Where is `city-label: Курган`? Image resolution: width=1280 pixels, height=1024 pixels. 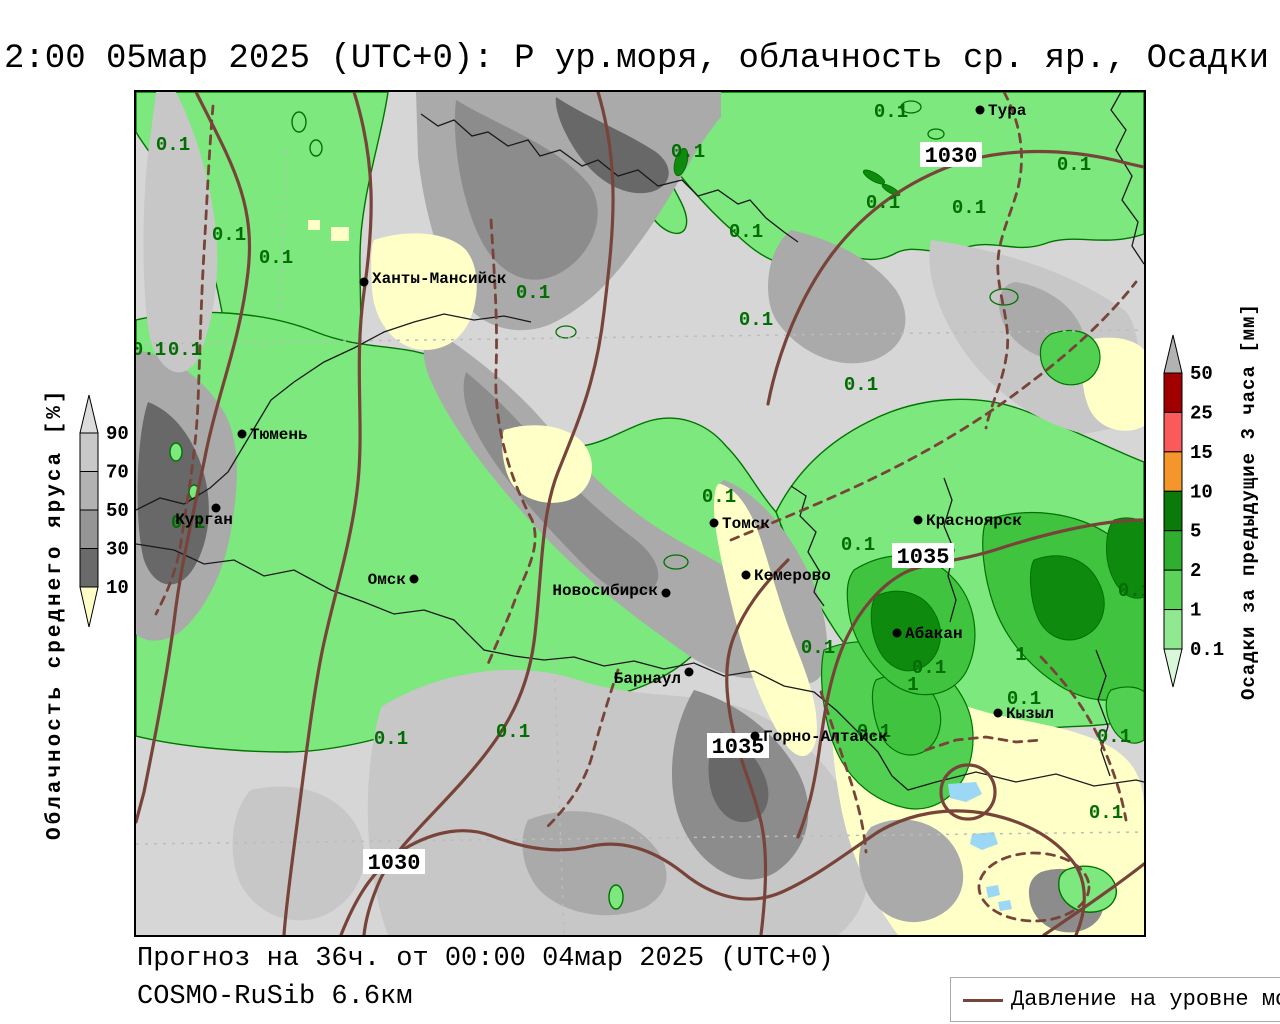 city-label: Курган is located at coordinates (204, 520).